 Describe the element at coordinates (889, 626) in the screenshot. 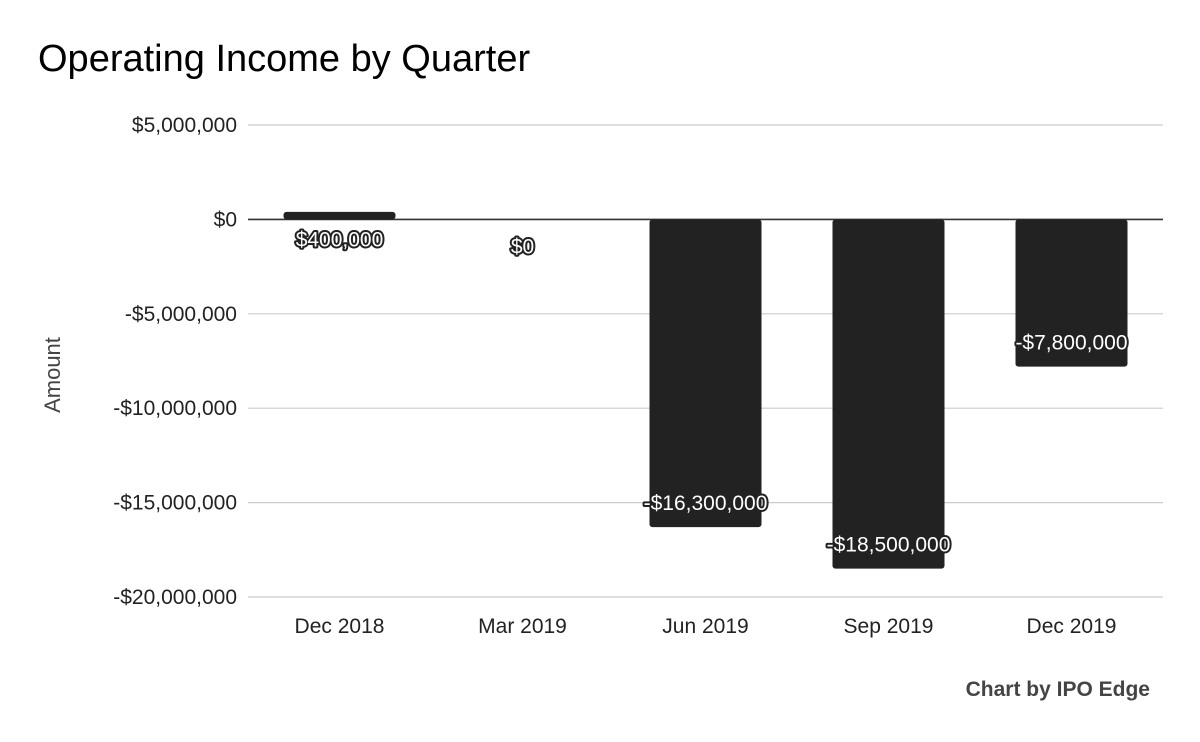

I see `x-tick-label: Sep 2019` at that location.